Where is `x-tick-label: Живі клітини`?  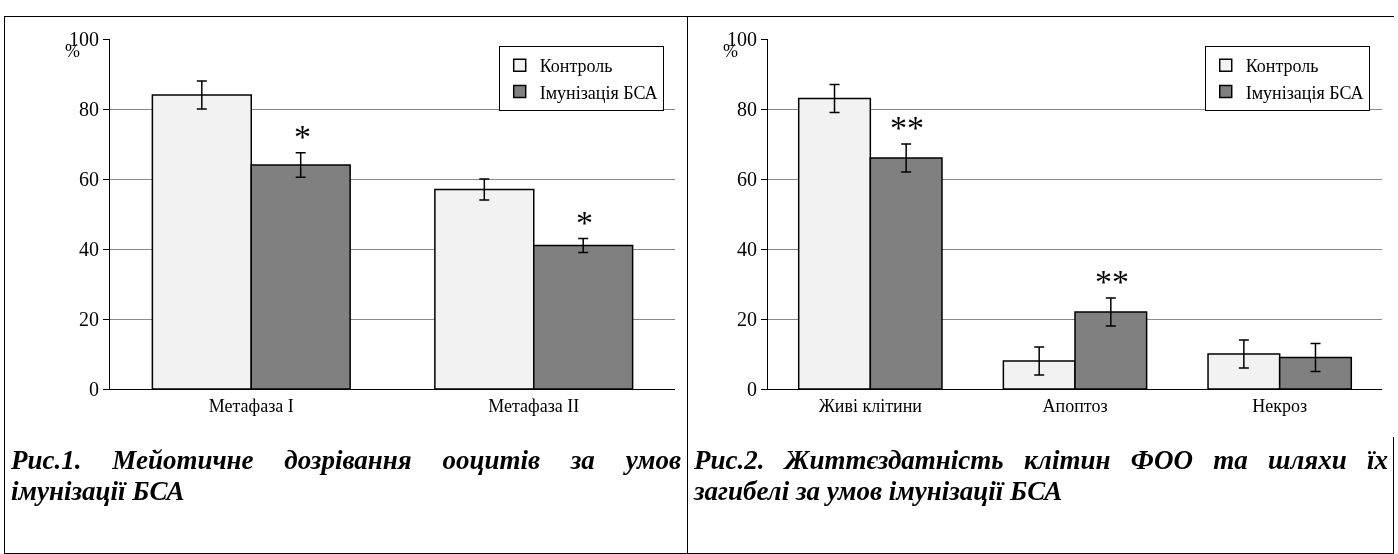
x-tick-label: Живі клітини is located at coordinates (870, 405).